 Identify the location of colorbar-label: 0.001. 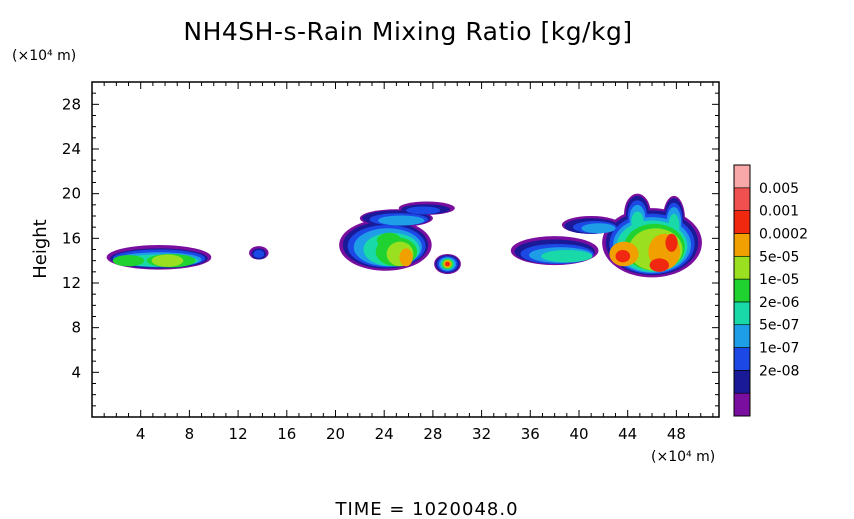
(779, 212).